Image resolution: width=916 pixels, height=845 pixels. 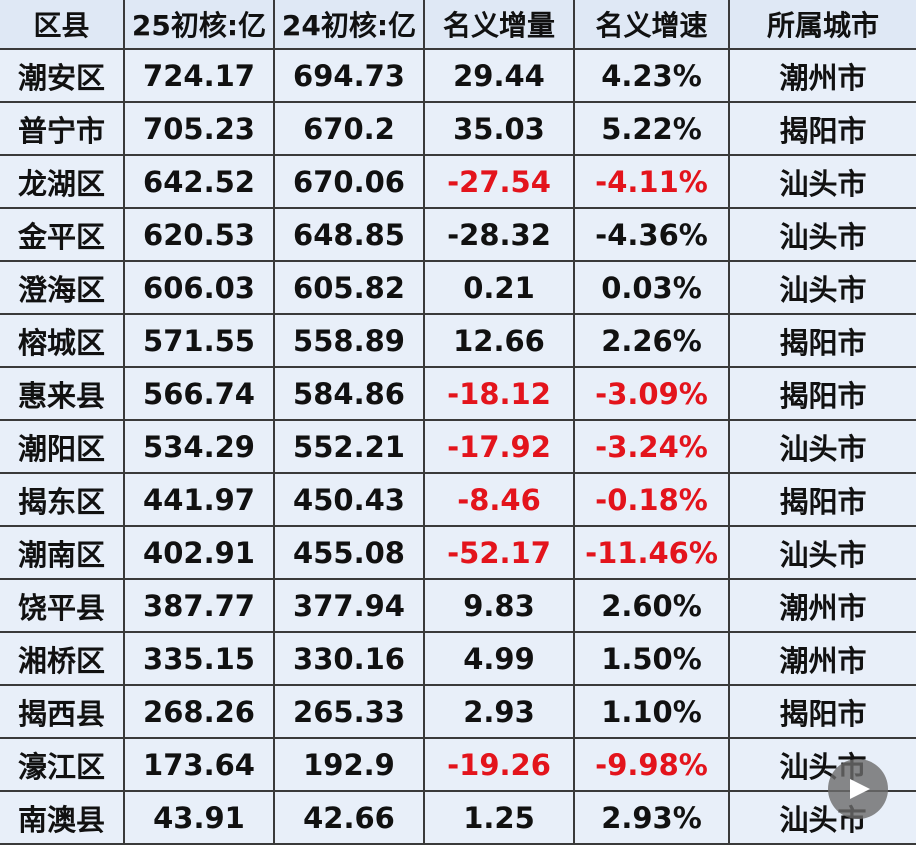 I want to click on row-label: 南澳县, so click(x=62, y=818).